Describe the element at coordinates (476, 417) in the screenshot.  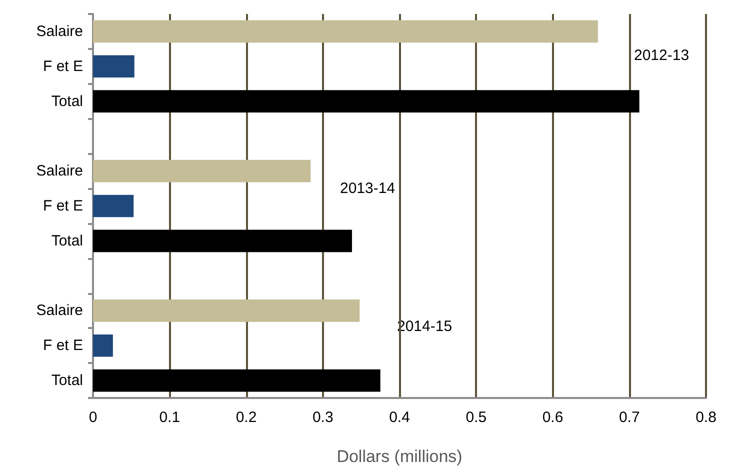
I see `x-tick-label: 0.5` at that location.